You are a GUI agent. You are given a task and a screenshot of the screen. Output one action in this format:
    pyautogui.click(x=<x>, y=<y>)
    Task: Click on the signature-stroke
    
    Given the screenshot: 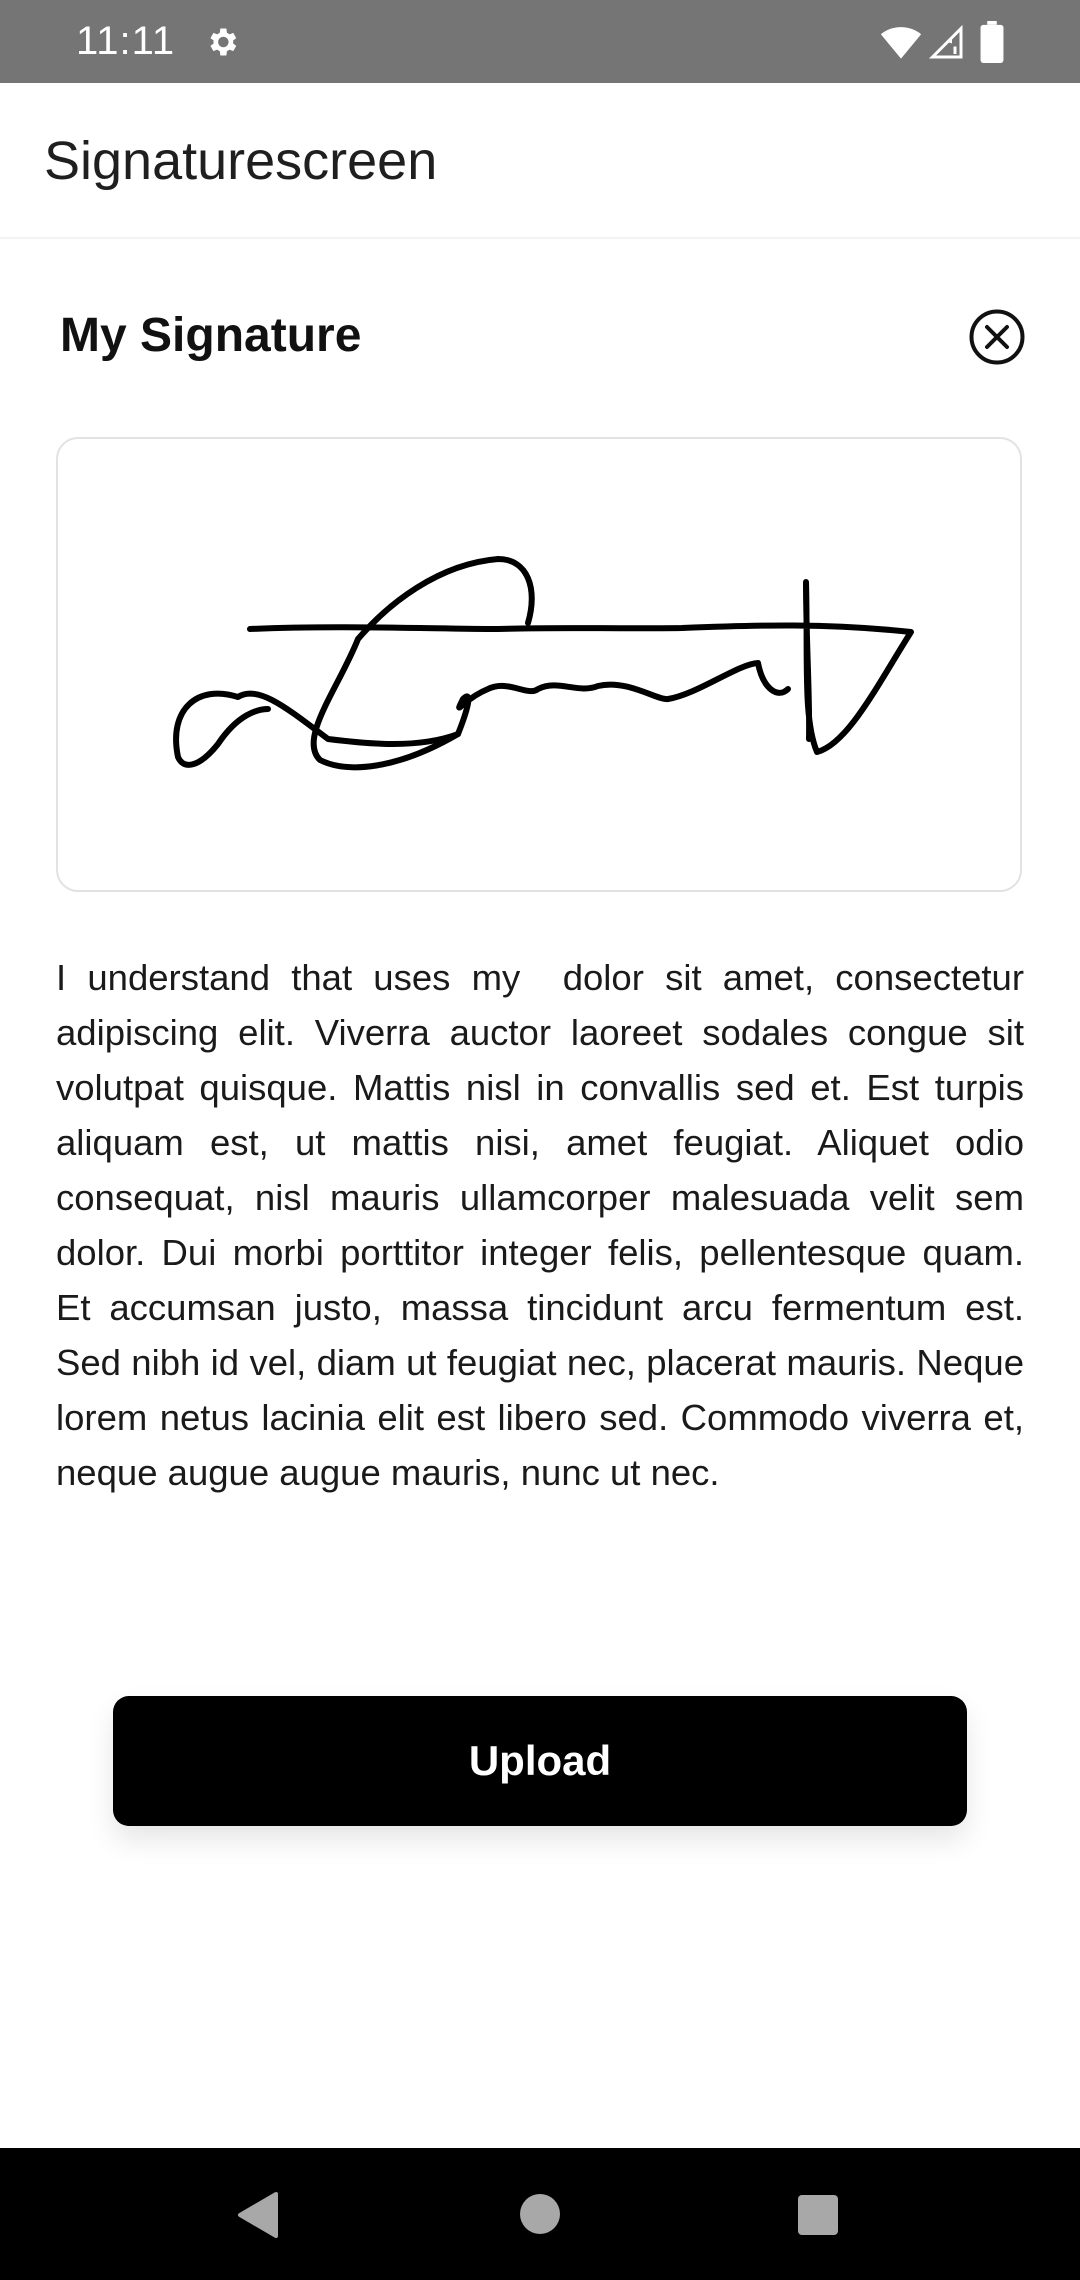 What is the action you would take?
    pyautogui.click(x=543, y=663)
    